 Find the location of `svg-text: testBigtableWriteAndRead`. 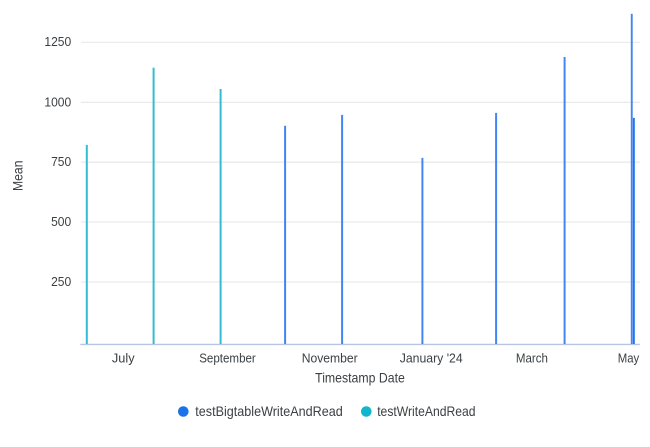

svg-text: testBigtableWriteAndRead is located at coordinates (268, 411).